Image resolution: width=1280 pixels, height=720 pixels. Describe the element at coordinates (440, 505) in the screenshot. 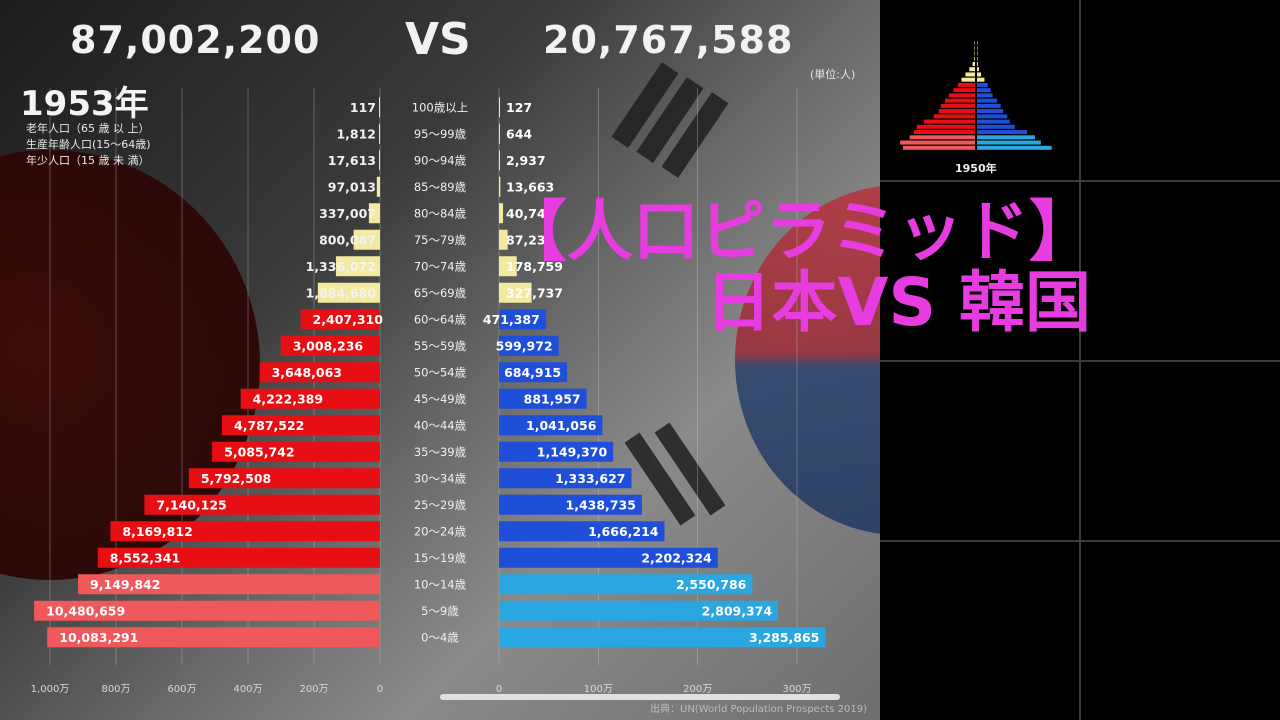

I see `age-category-label: 25〜29歳` at that location.